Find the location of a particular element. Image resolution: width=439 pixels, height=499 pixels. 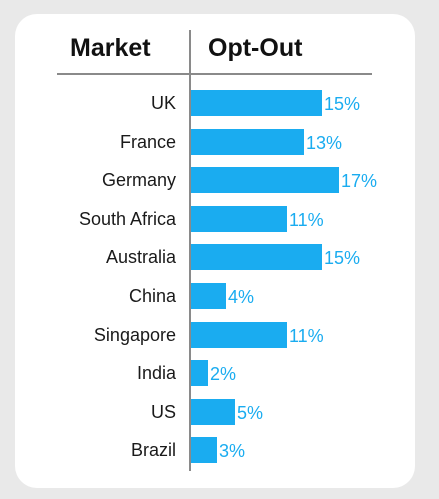

bar-row: South Africa 11% is located at coordinates (219, 219).